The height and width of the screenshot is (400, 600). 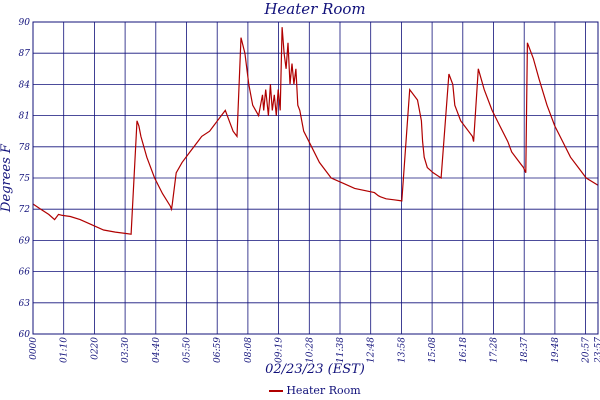 I want to click on x-tick-label: 04:40, so click(x=157, y=350).